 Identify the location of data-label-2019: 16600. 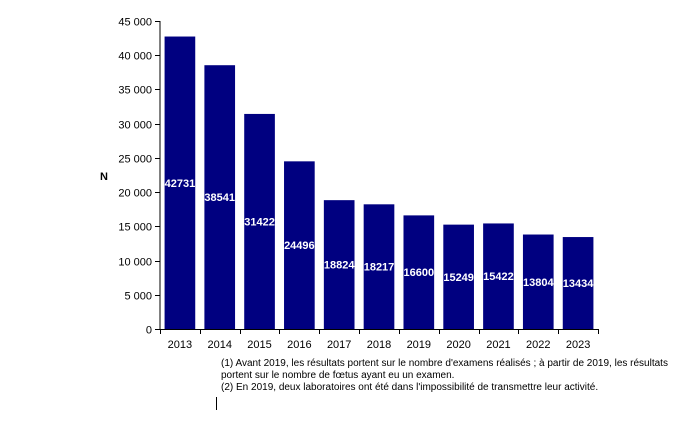
(419, 273).